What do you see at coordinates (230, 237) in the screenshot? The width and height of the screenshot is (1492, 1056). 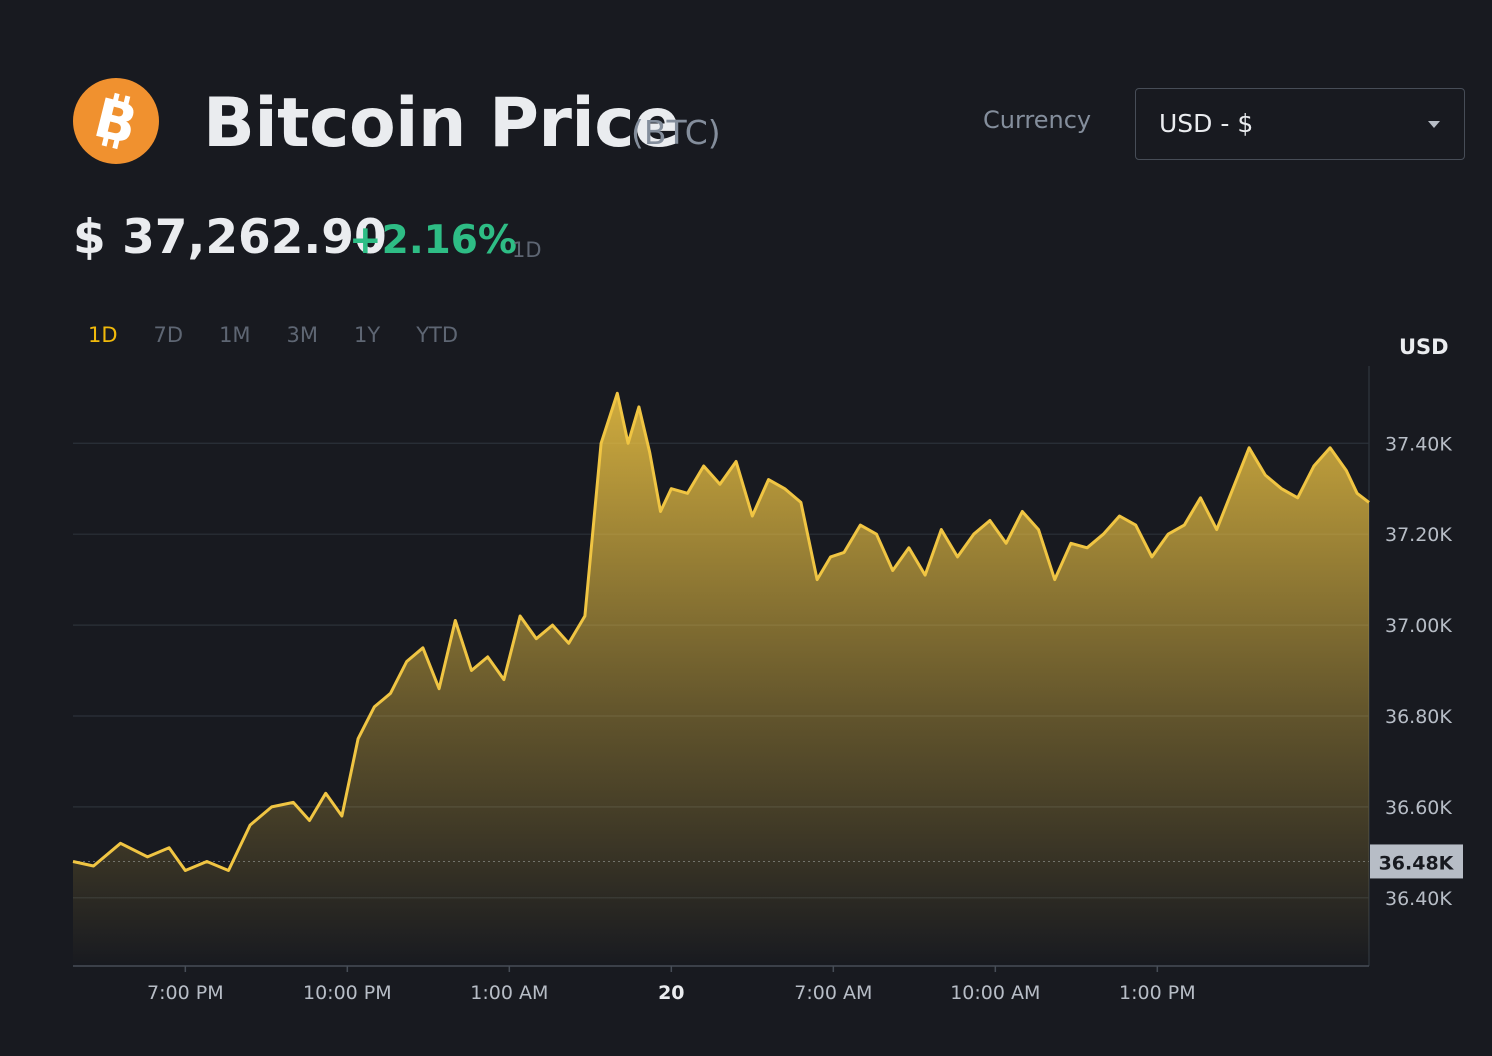 I see `current-price: $ 37,262.90` at bounding box center [230, 237].